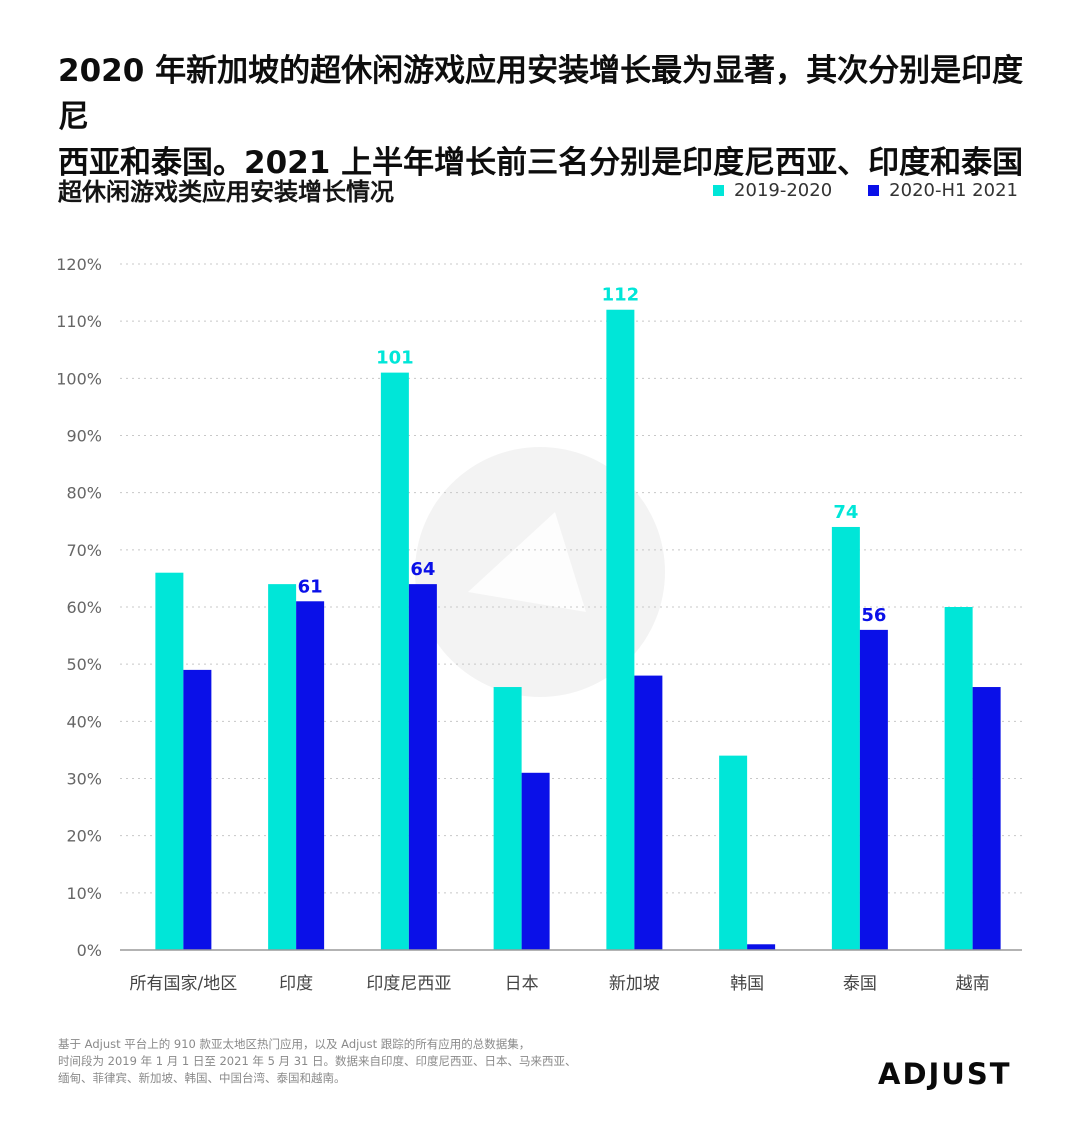 The image size is (1080, 1142). I want to click on y-tick-label: 0%, so click(89, 950).